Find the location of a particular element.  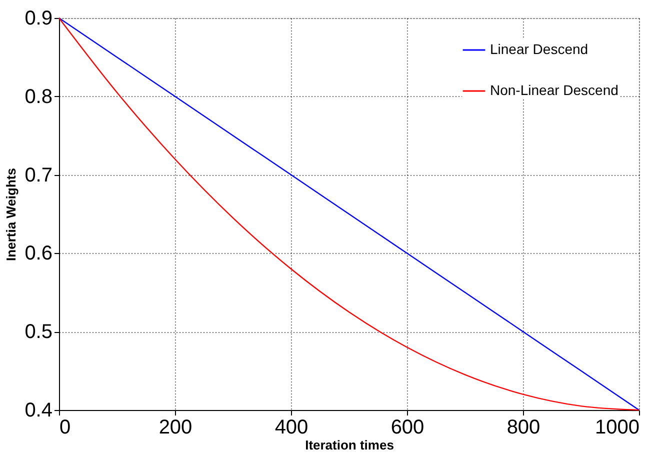

y-tick-label: 0.8 is located at coordinates (38, 97).